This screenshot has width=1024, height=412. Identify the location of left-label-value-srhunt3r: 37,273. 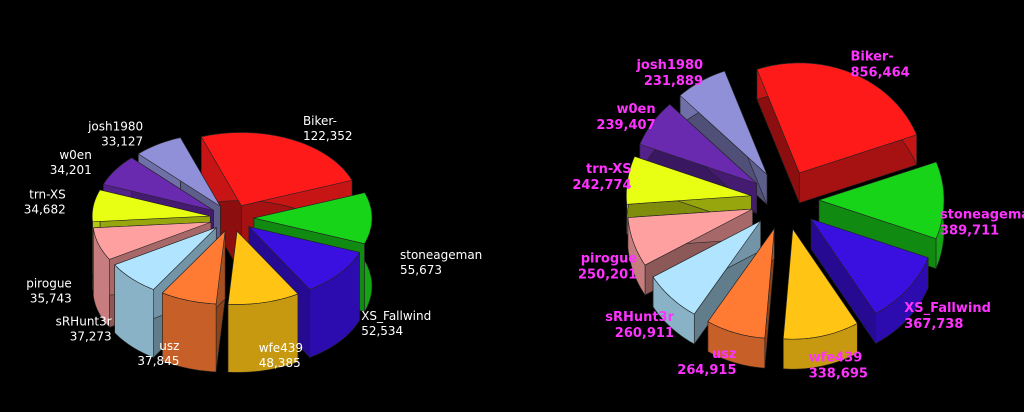
(91, 337).